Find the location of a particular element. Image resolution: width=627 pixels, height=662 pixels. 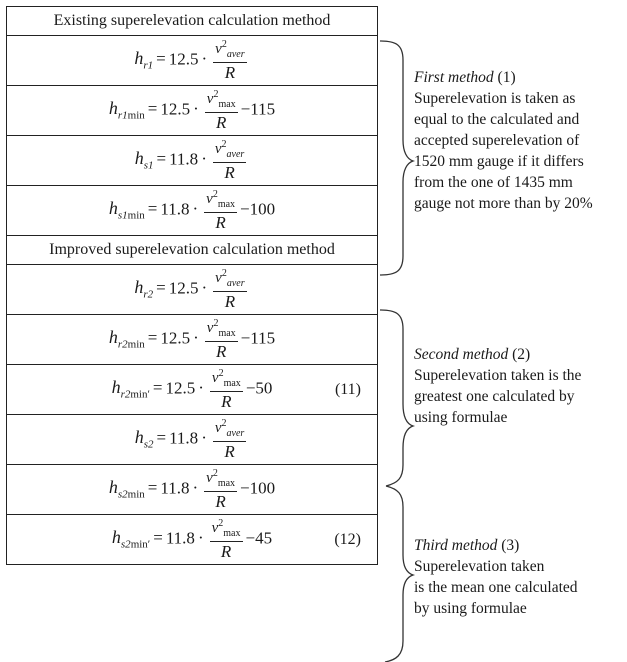

formula-lhs: hr2 is located at coordinates (143, 288).